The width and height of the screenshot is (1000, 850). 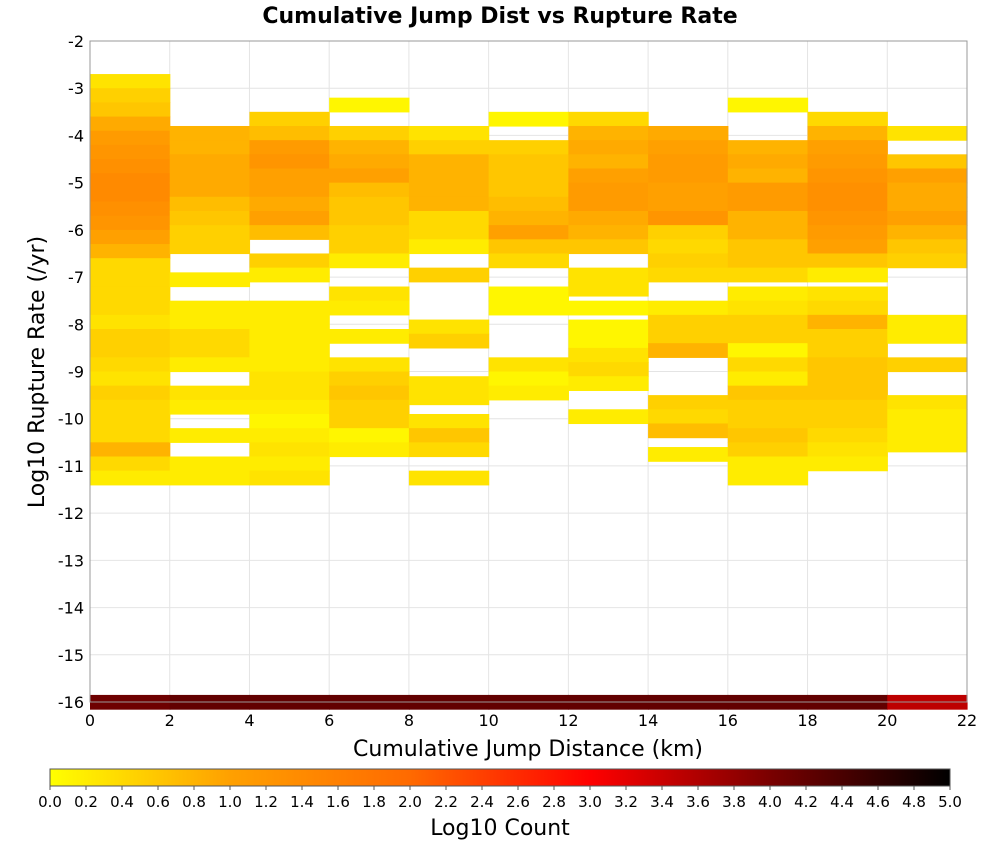 I want to click on colorbar-tick-label: 3.0, so click(x=590, y=802).